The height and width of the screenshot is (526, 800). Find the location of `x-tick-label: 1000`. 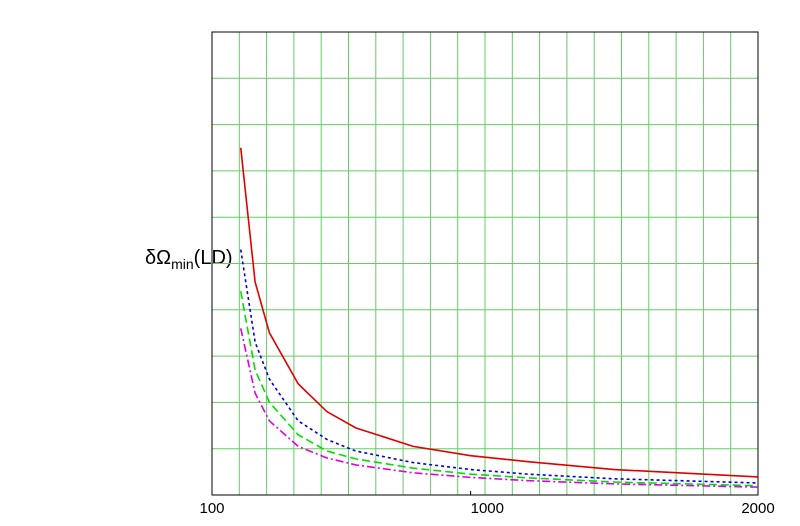

x-tick-label: 1000 is located at coordinates (487, 508).